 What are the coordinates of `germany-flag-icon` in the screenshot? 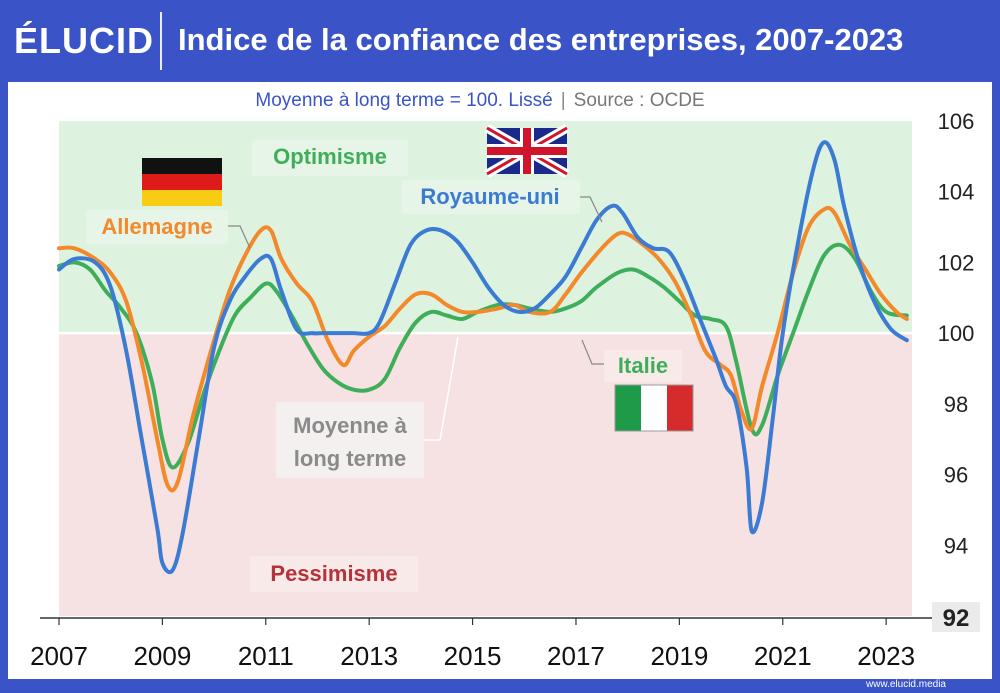 It's located at (182, 182).